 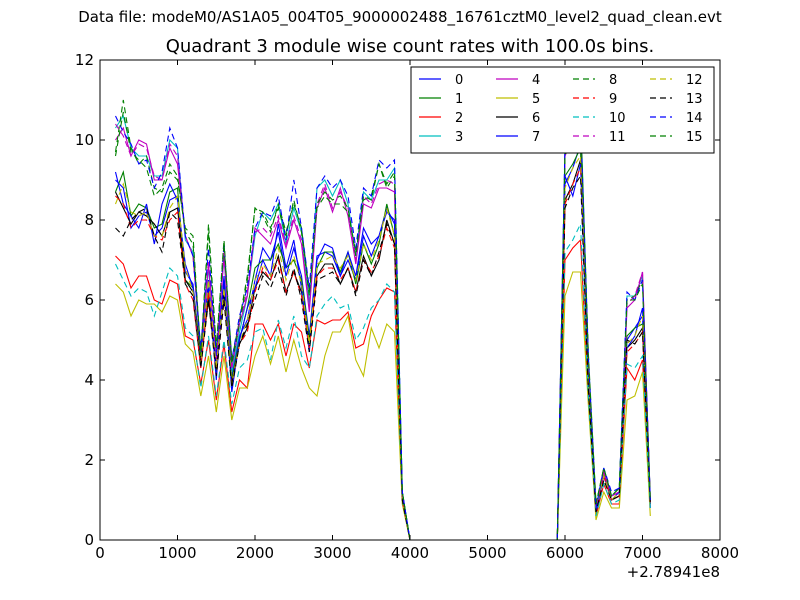 What do you see at coordinates (694, 118) in the screenshot?
I see `legend-label-14: 14` at bounding box center [694, 118].